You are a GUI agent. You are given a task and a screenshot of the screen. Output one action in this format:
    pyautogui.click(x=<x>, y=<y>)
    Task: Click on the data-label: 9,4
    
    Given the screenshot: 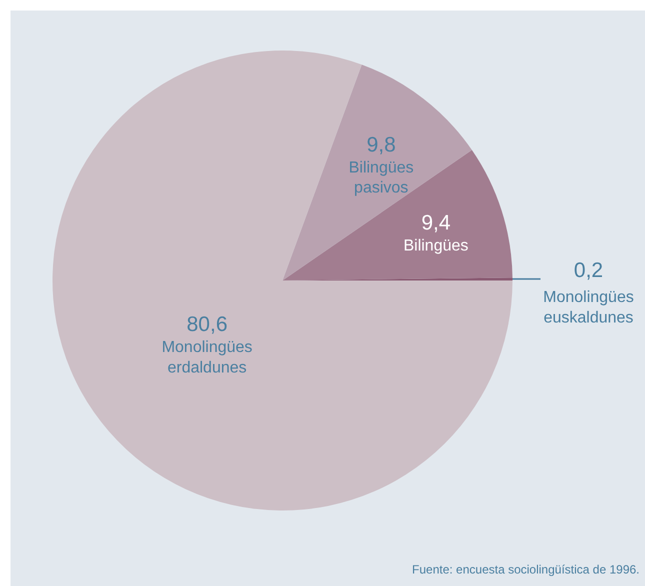 What is the action you would take?
    pyautogui.click(x=436, y=223)
    